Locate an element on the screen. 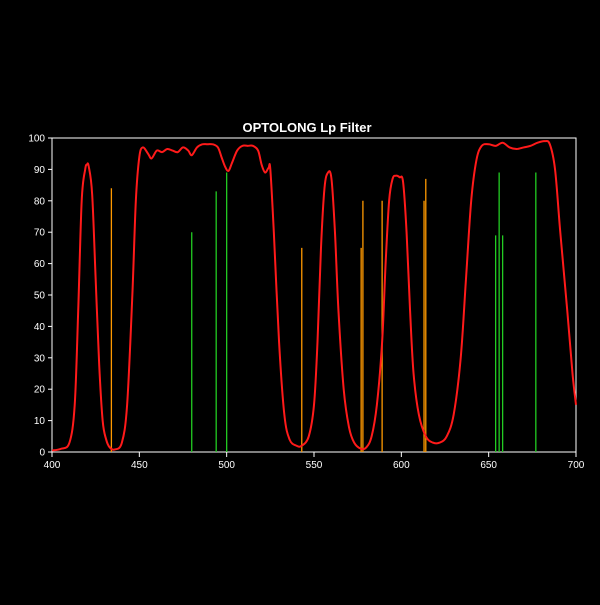 The width and height of the screenshot is (600, 605). y-tick-label: 0 is located at coordinates (42, 453).